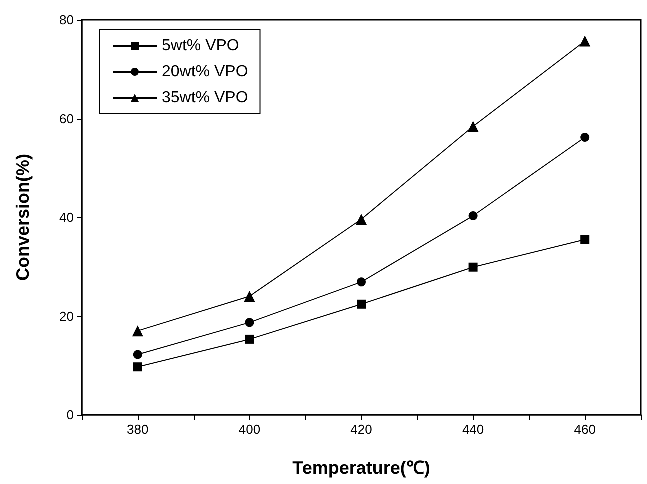 Image resolution: width=647 pixels, height=484 pixels. What do you see at coordinates (67, 118) in the screenshot?
I see `y-tick-label: 60` at bounding box center [67, 118].